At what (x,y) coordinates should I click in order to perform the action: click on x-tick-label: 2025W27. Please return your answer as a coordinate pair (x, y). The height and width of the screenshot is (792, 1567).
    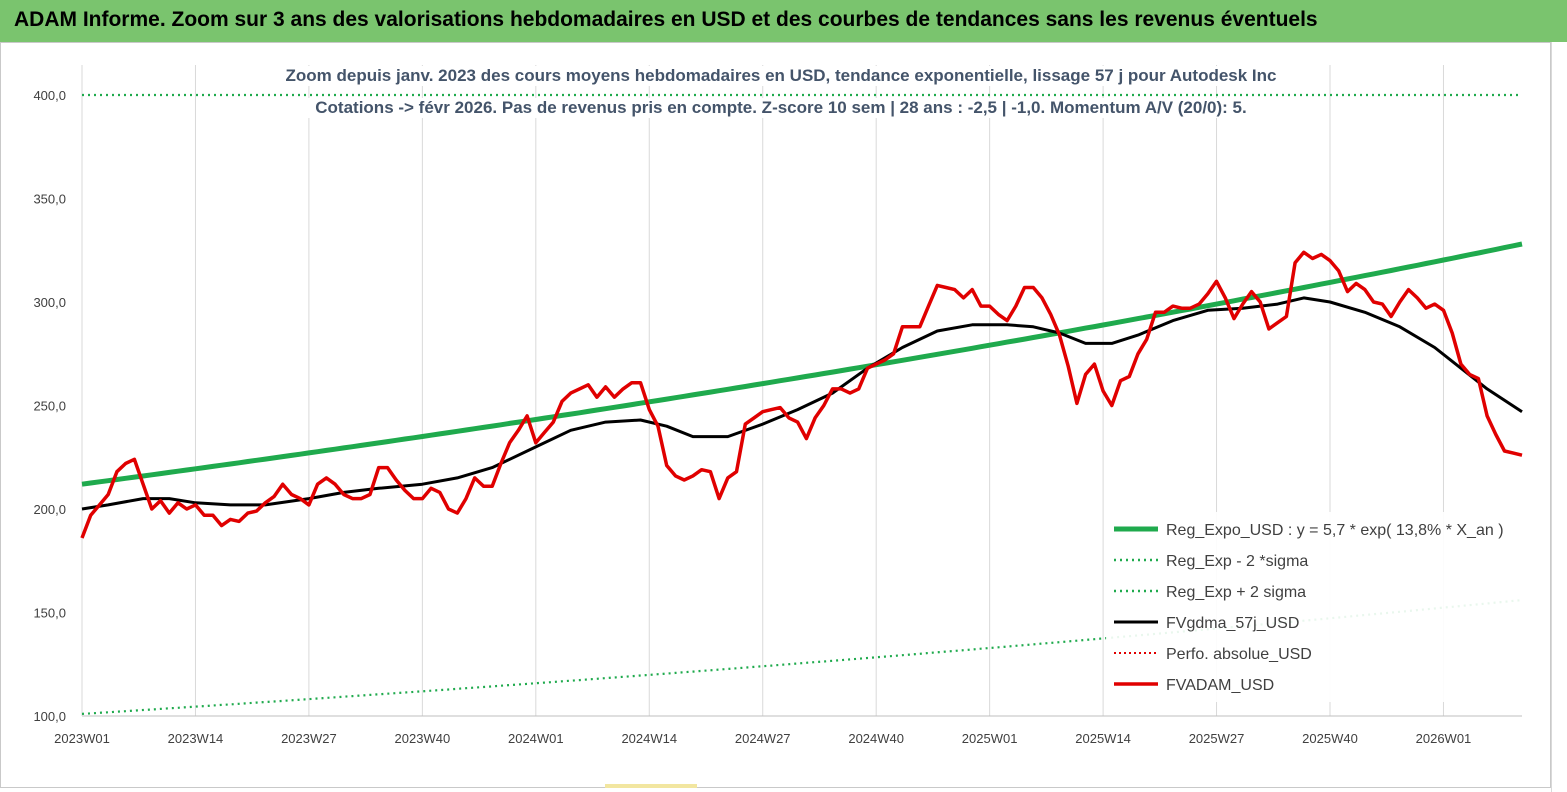
    Looking at the image, I should click on (1217, 738).